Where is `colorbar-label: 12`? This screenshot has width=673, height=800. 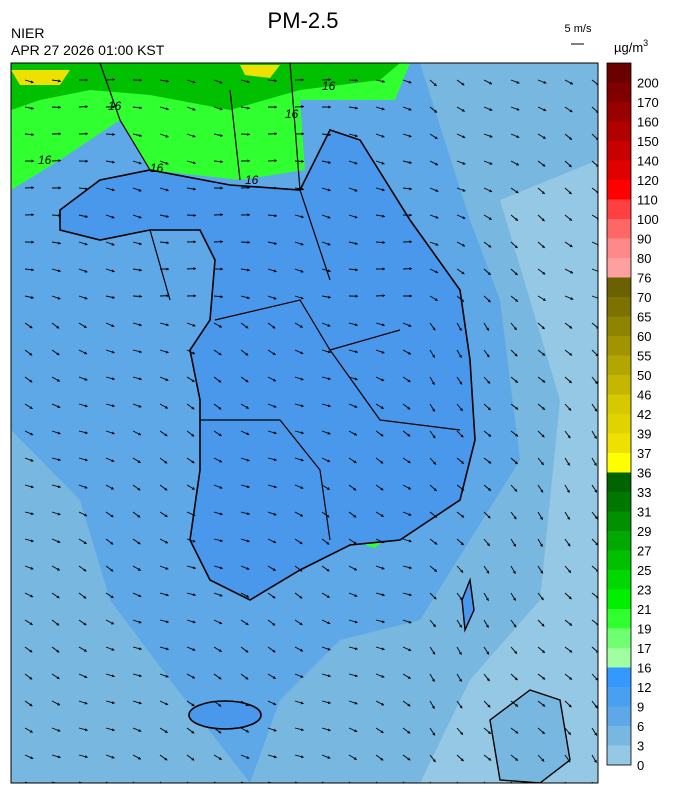
colorbar-label: 12 is located at coordinates (644, 687).